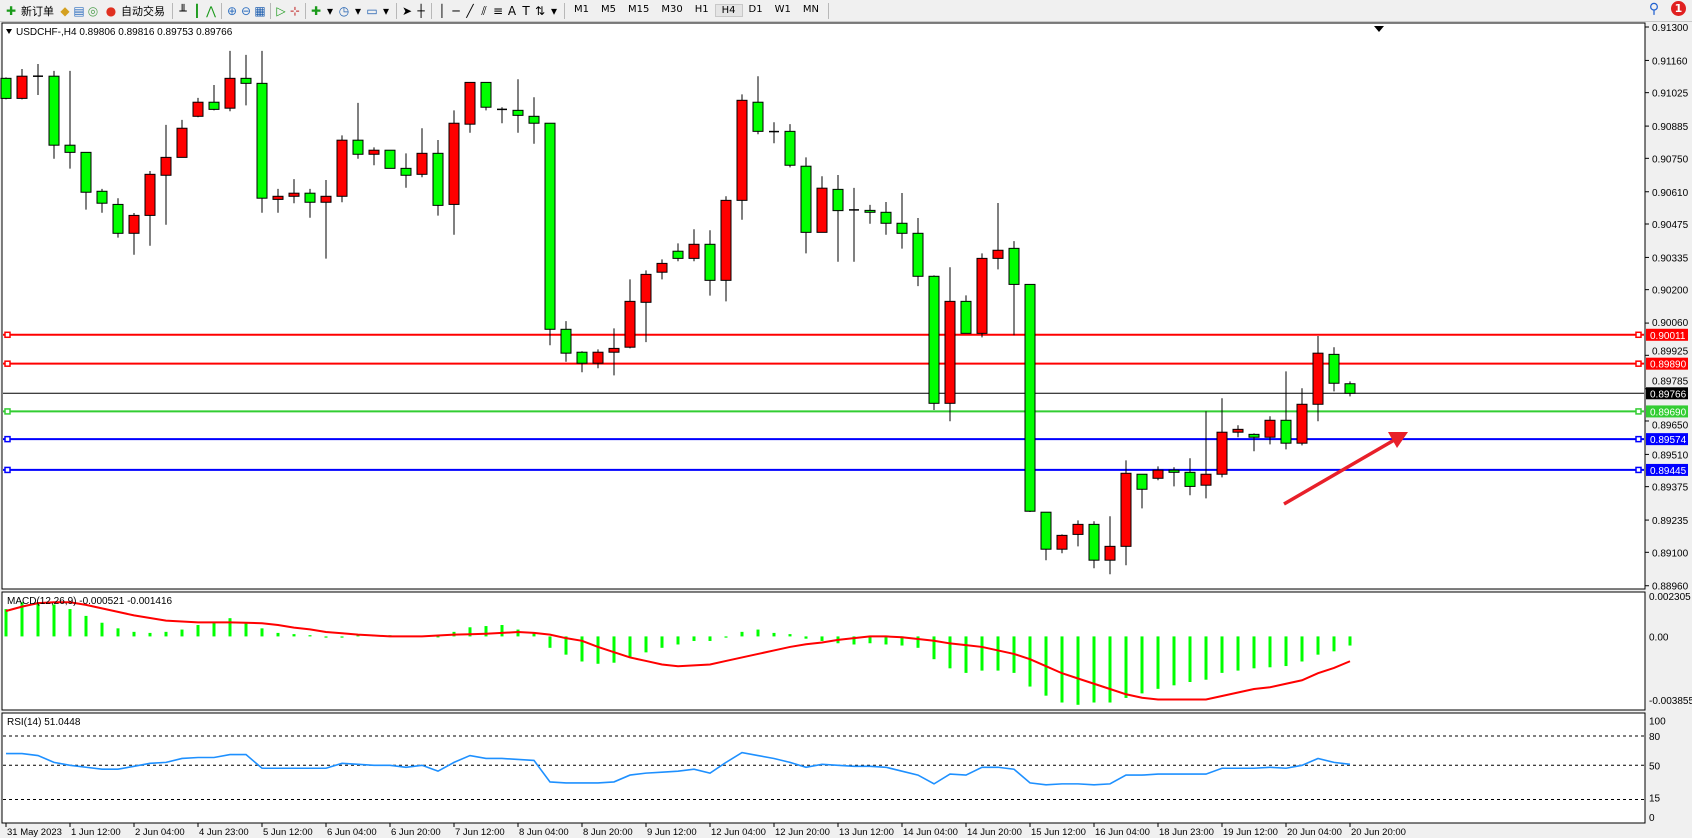 Image resolution: width=1692 pixels, height=838 pixels. What do you see at coordinates (456, 10) in the screenshot?
I see `horizontal-line-icon: ─` at bounding box center [456, 10].